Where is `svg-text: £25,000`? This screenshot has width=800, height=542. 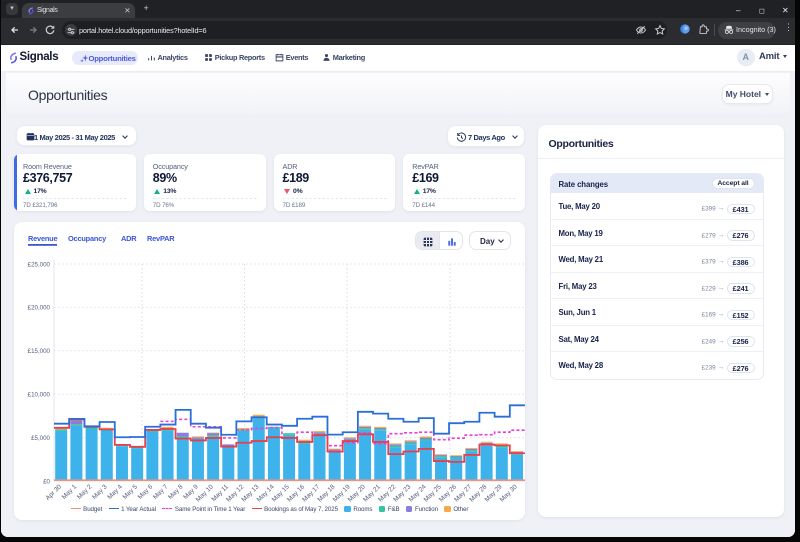
svg-text: £25,000 is located at coordinates (39, 264).